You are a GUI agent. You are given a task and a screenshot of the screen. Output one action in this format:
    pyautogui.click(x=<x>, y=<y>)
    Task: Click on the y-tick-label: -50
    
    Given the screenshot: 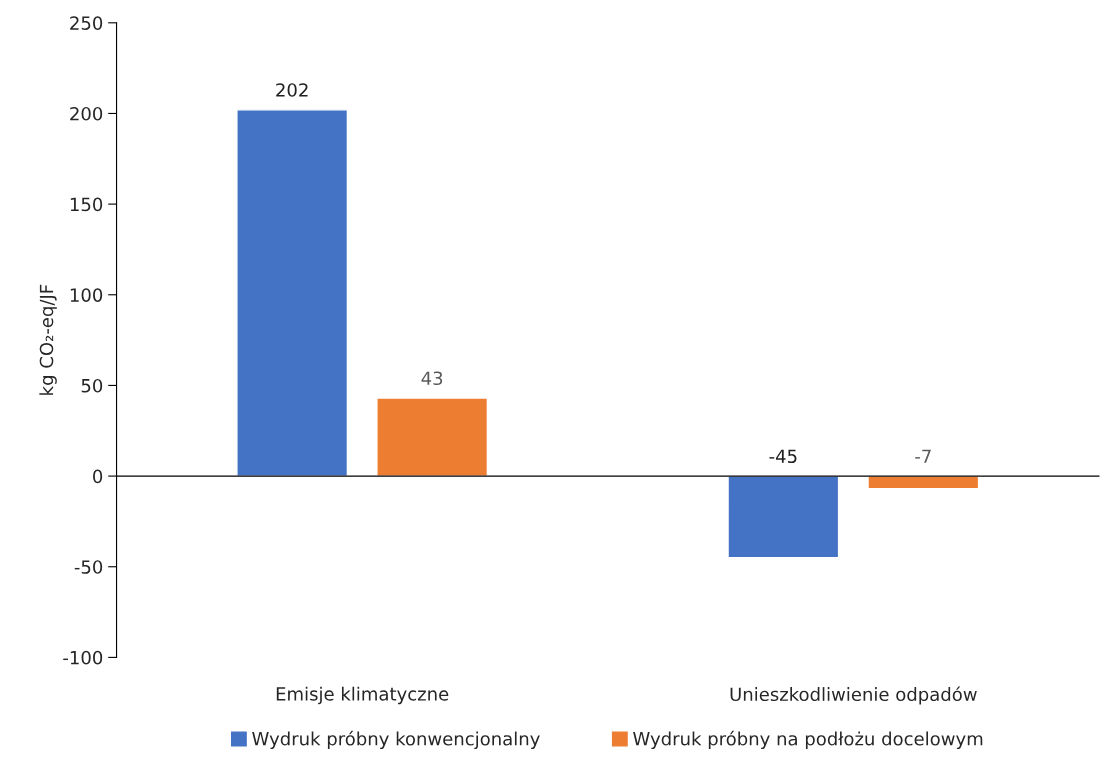 What is the action you would take?
    pyautogui.click(x=88, y=567)
    